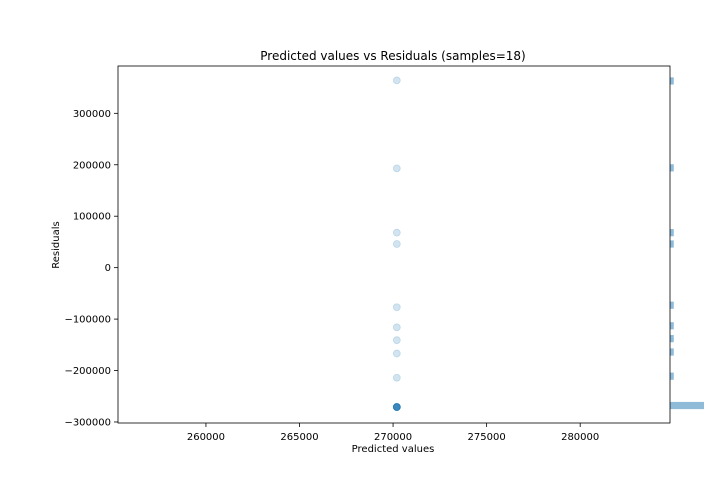 Image resolution: width=720 pixels, height=504 pixels. What do you see at coordinates (206, 437) in the screenshot?
I see `x-tick-label: 260000` at bounding box center [206, 437].